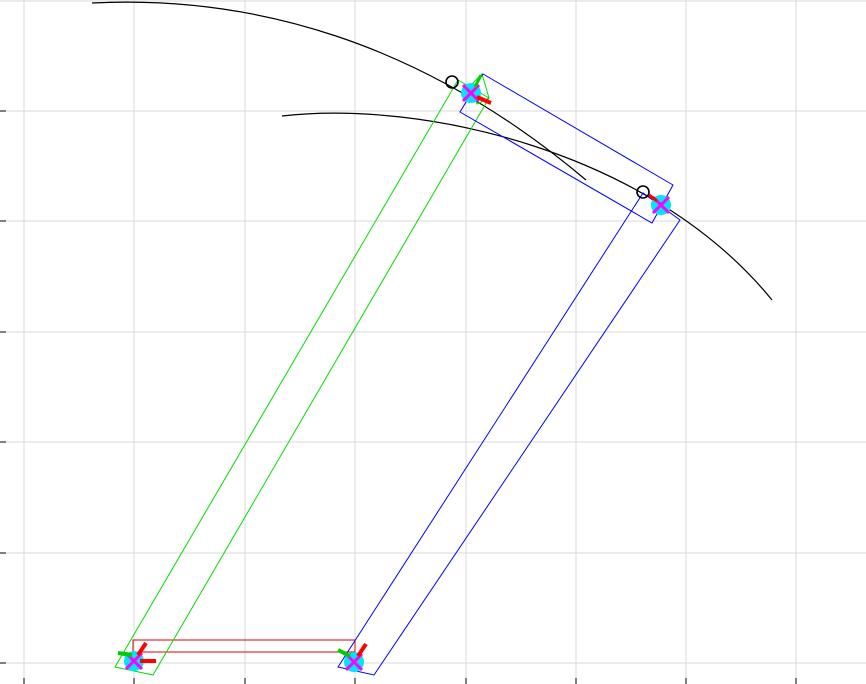  Describe the element at coordinates (244, 646) in the screenshot. I see `base-link` at that location.